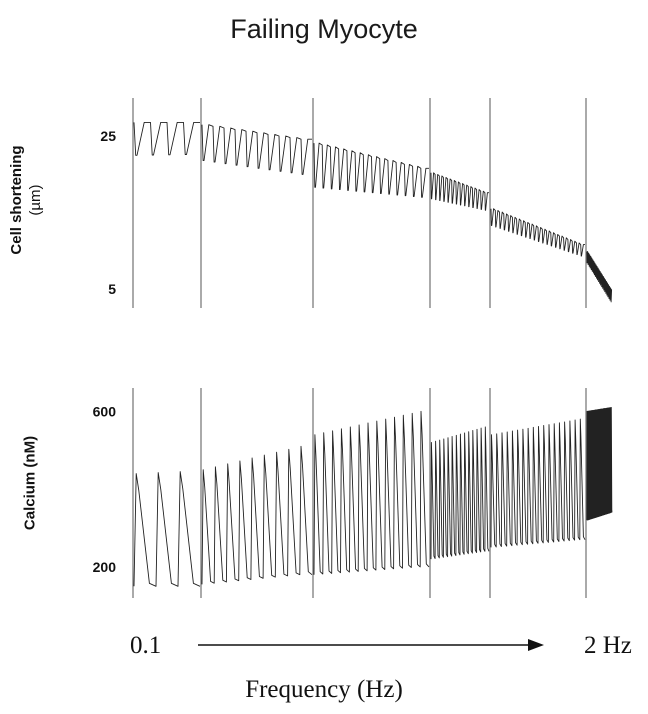 Image resolution: width=648 pixels, height=714 pixels. I want to click on x-axis-label: Frequency (Hz), so click(324, 690).